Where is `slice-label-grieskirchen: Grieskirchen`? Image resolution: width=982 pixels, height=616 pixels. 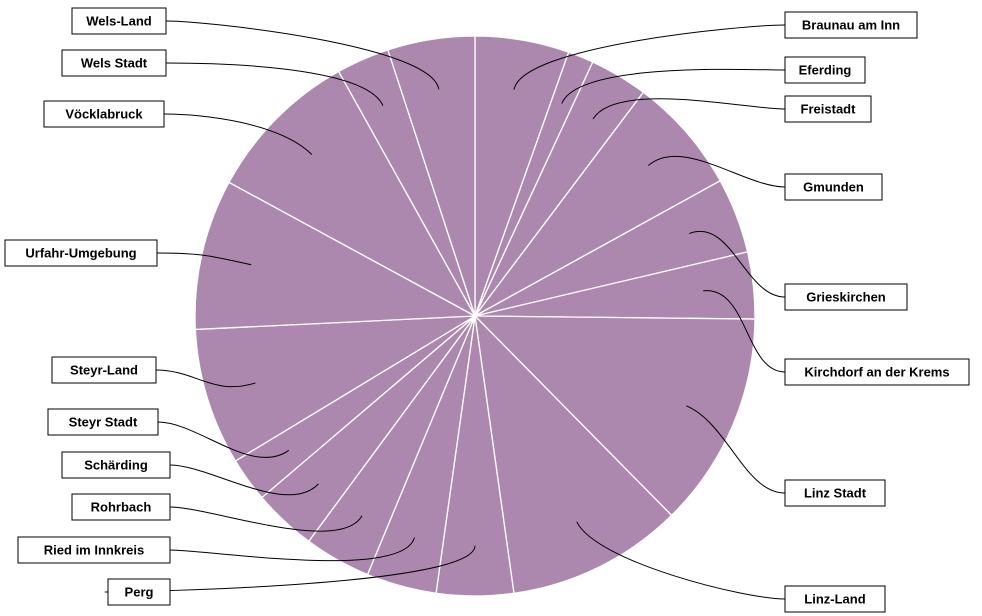 slice-label-grieskirchen: Grieskirchen is located at coordinates (846, 297).